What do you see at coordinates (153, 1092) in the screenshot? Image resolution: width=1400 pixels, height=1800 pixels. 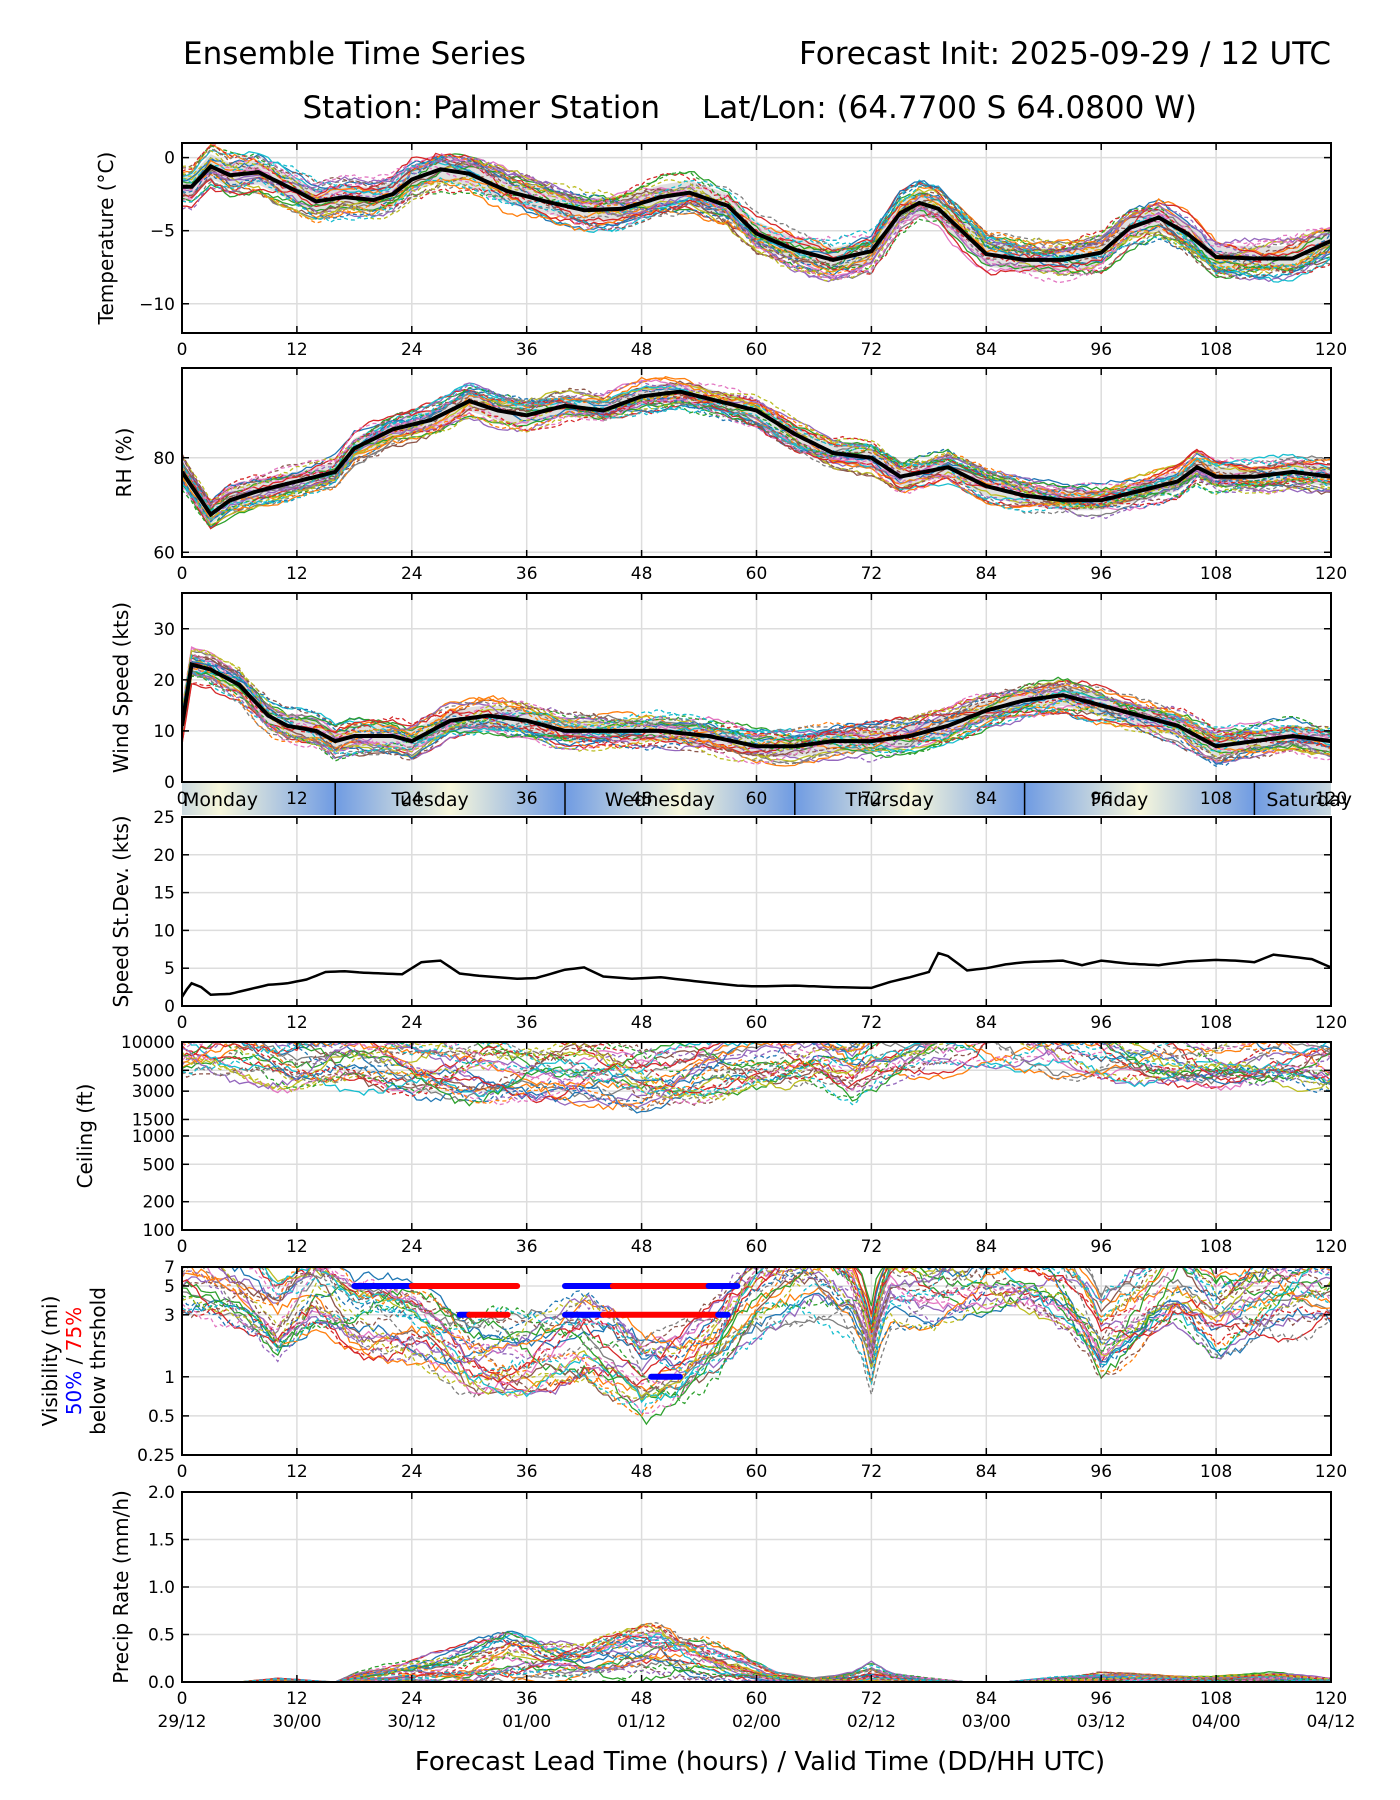 I see `y-tick-label: 3000` at bounding box center [153, 1092].